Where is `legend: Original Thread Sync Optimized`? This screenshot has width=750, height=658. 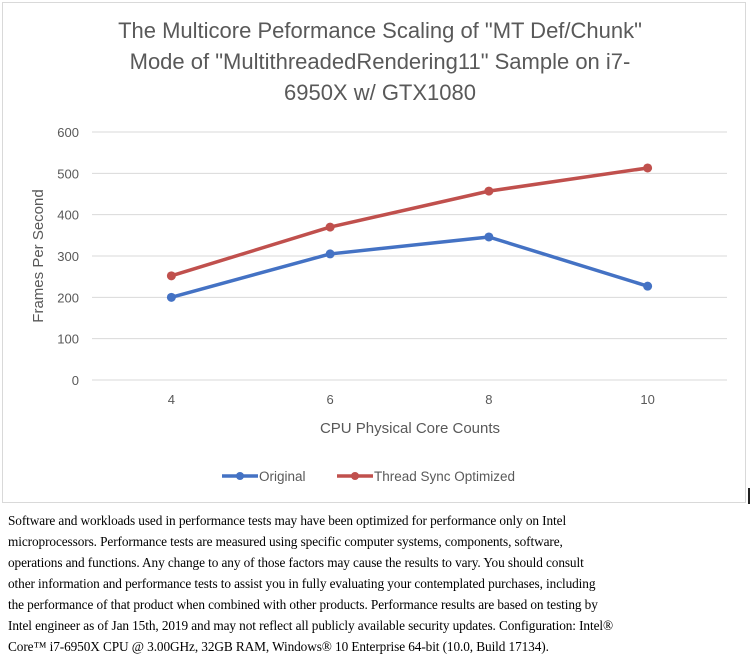 legend: Original Thread Sync Optimized is located at coordinates (368, 476).